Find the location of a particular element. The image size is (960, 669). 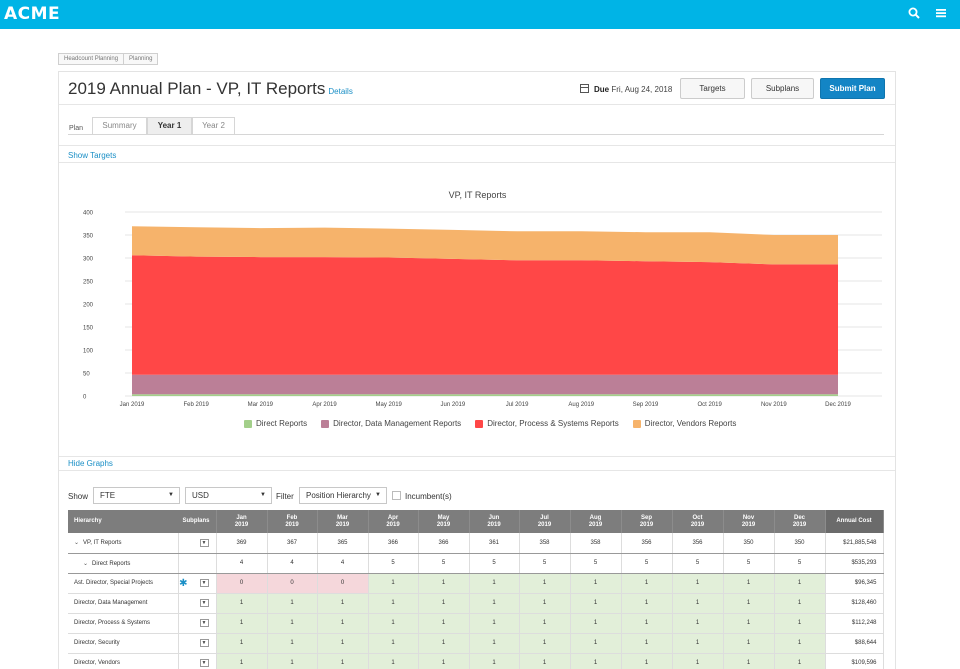

incumbents-checkbox is located at coordinates (396, 495).